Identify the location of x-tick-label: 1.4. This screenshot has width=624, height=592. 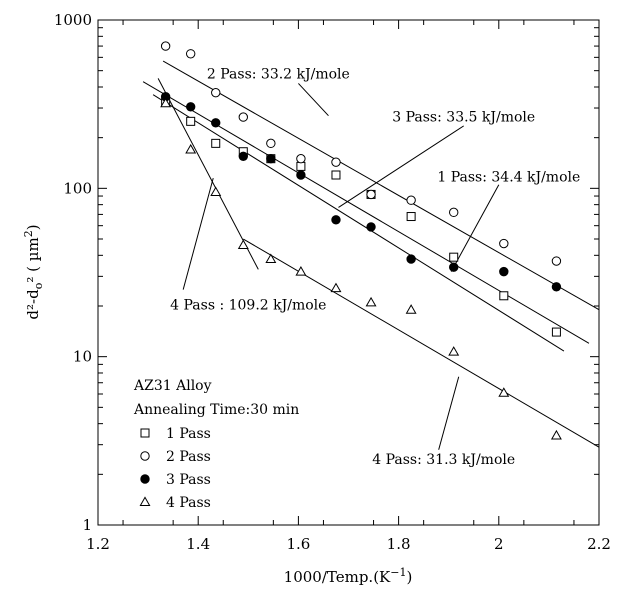
(198, 544).